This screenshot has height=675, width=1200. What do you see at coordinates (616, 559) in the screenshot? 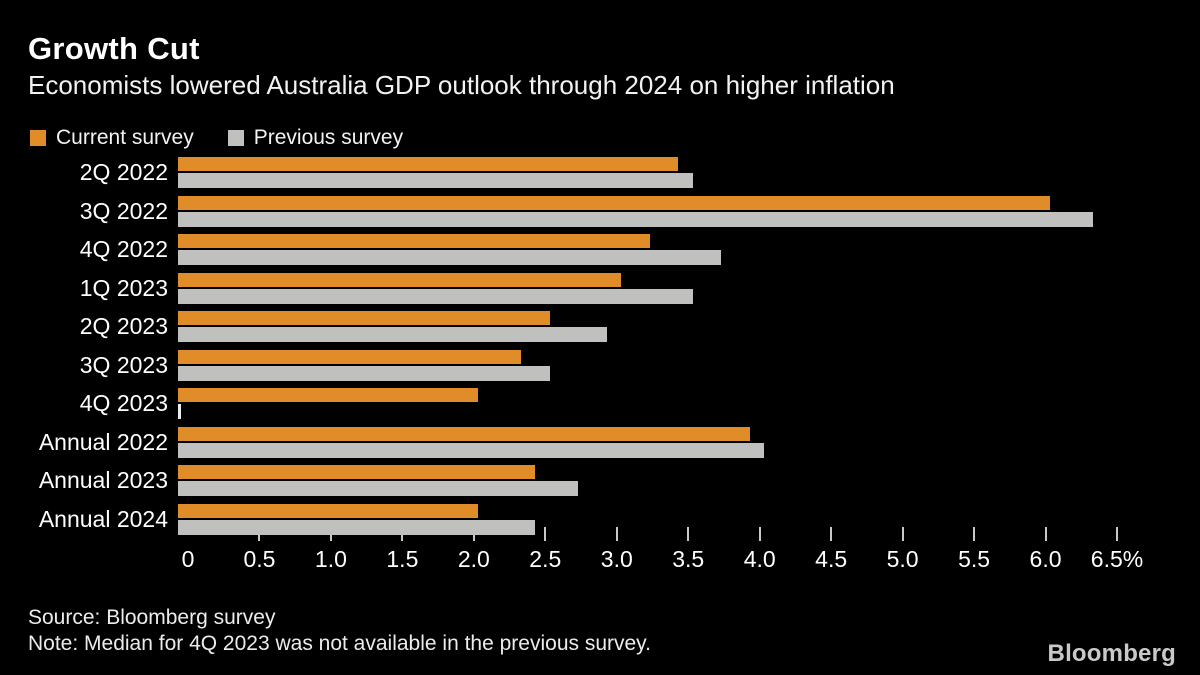
I see `x-tick-label-3-0: 3.0` at bounding box center [616, 559].